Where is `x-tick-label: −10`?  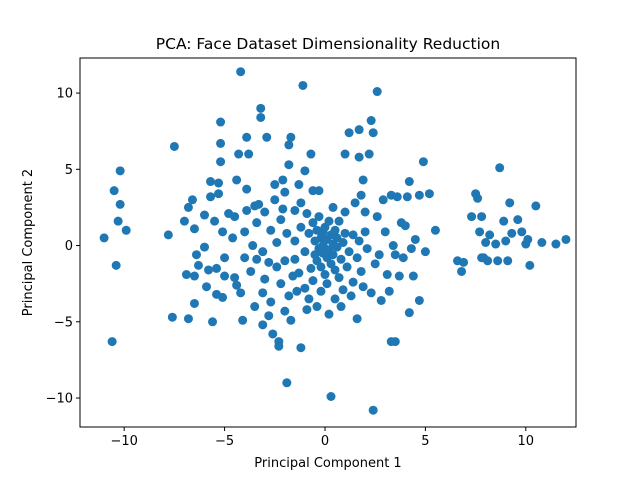 x-tick-label: −10 is located at coordinates (123, 441).